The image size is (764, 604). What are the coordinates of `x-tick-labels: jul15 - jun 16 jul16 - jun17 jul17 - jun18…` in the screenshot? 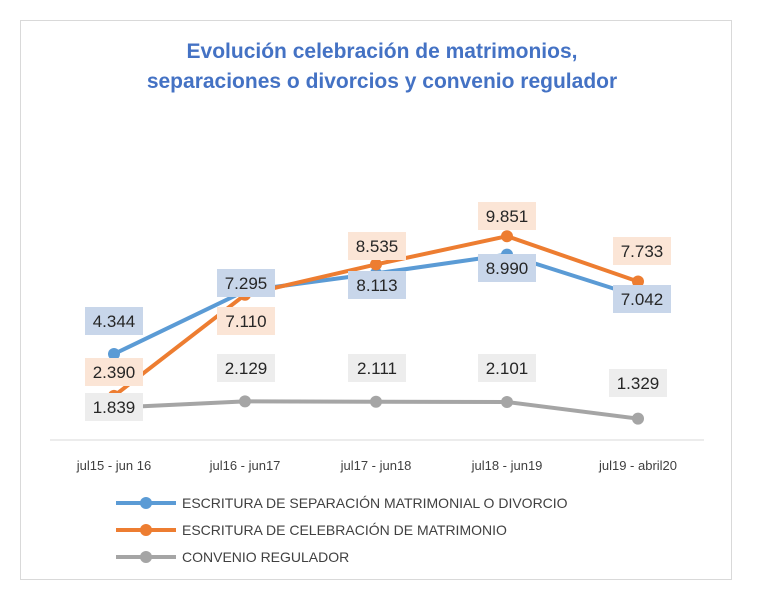 It's located at (376, 465).